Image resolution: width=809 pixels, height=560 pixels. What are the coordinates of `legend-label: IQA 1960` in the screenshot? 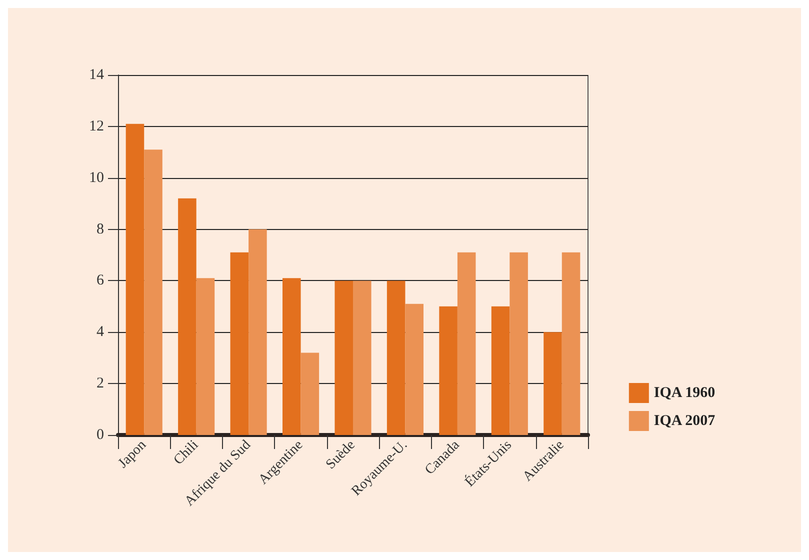 It's located at (685, 393).